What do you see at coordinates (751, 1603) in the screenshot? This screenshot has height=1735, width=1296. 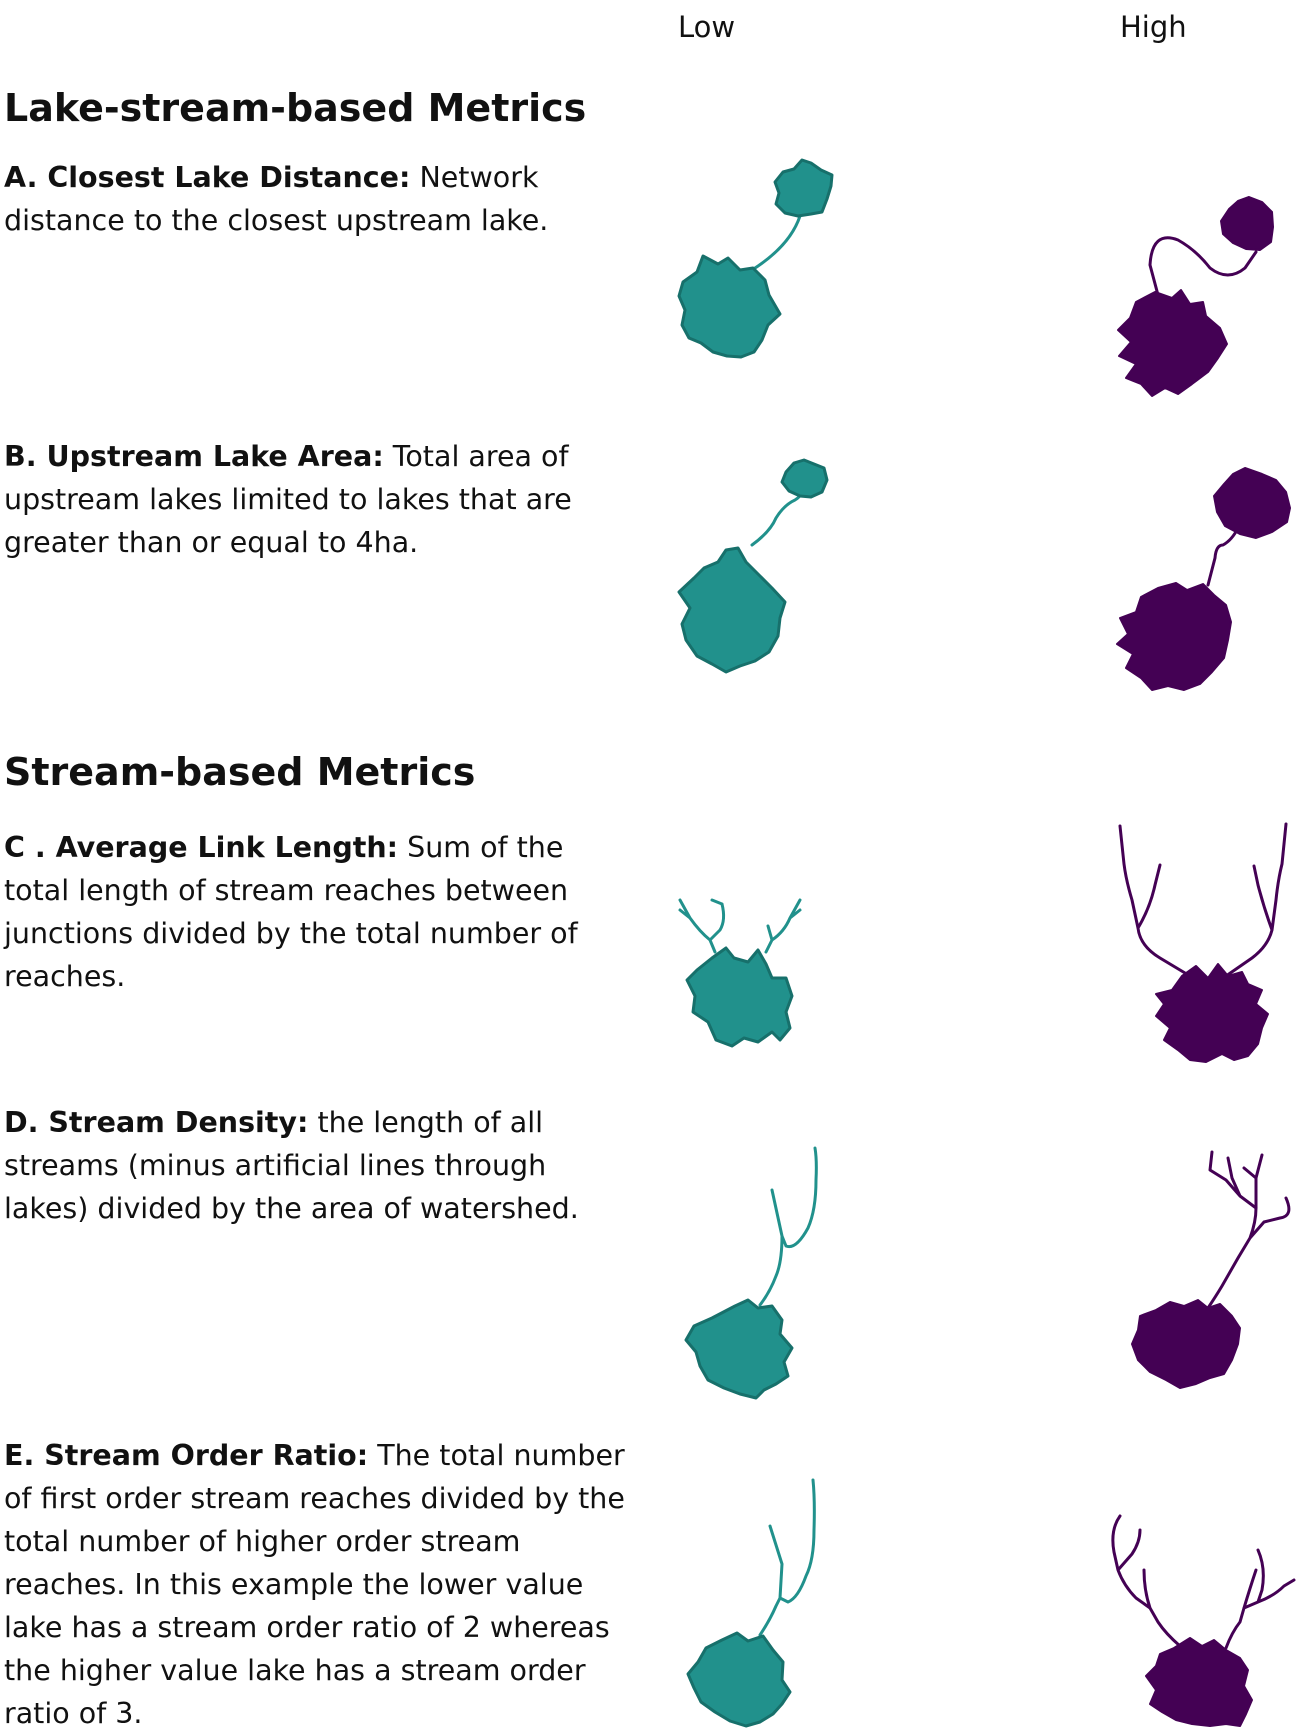 I see `illustration-e-low` at bounding box center [751, 1603].